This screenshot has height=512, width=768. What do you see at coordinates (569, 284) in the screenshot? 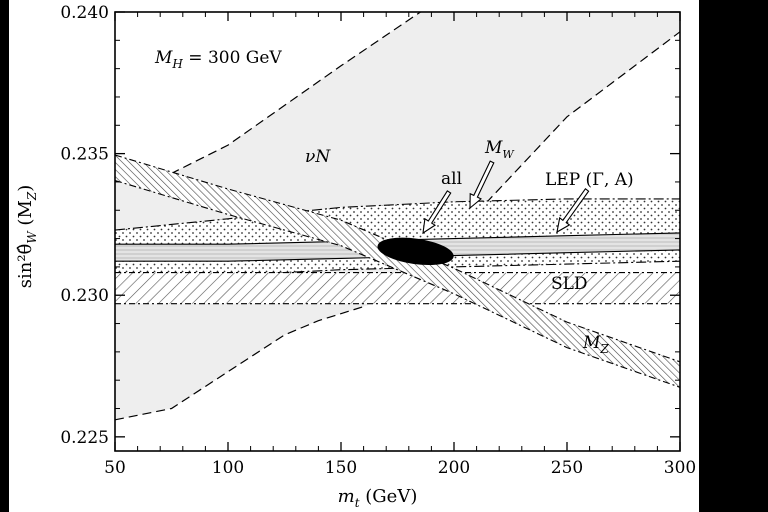
I see `sld-label: SLD` at bounding box center [569, 284].